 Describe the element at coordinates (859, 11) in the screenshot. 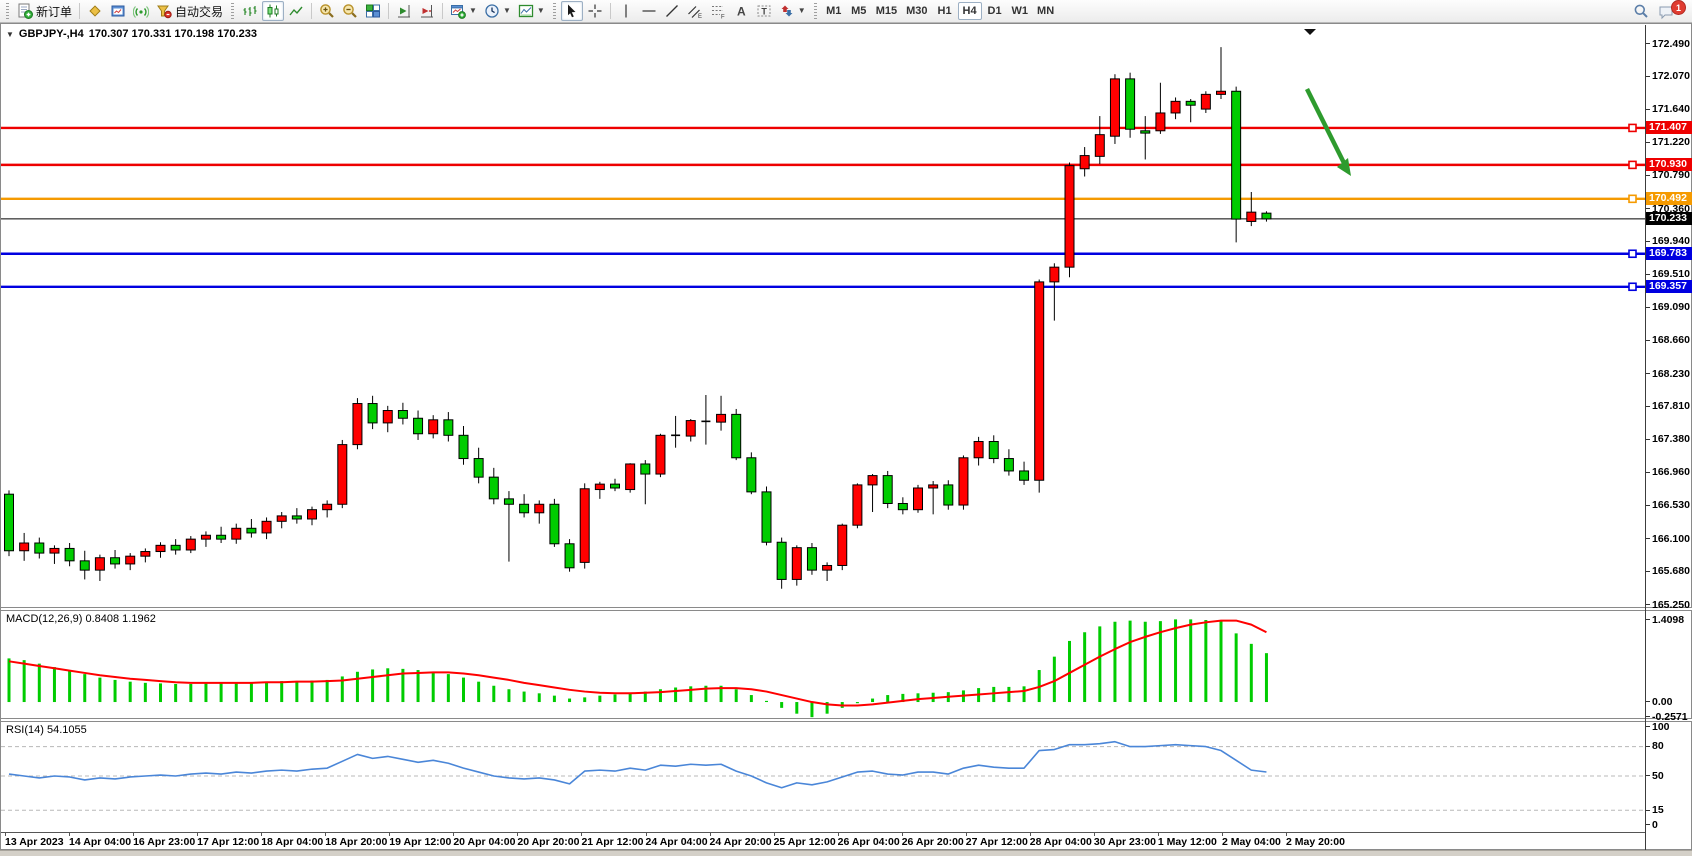

I see `timeframe-button-M5: M5` at that location.